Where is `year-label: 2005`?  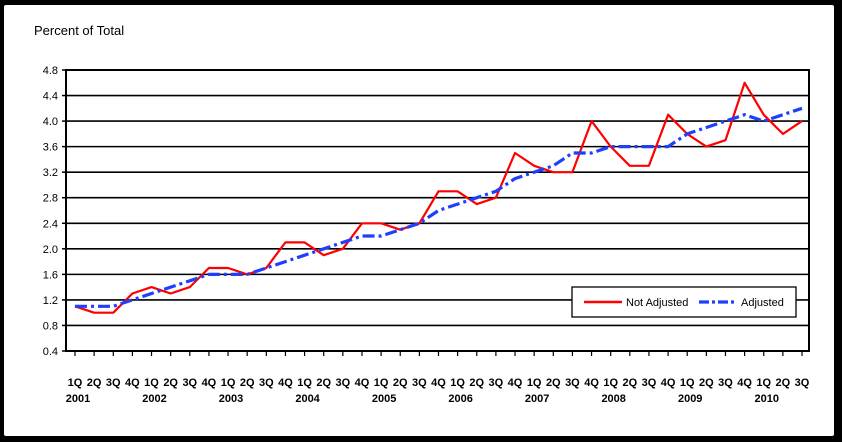 year-label: 2005 is located at coordinates (384, 399).